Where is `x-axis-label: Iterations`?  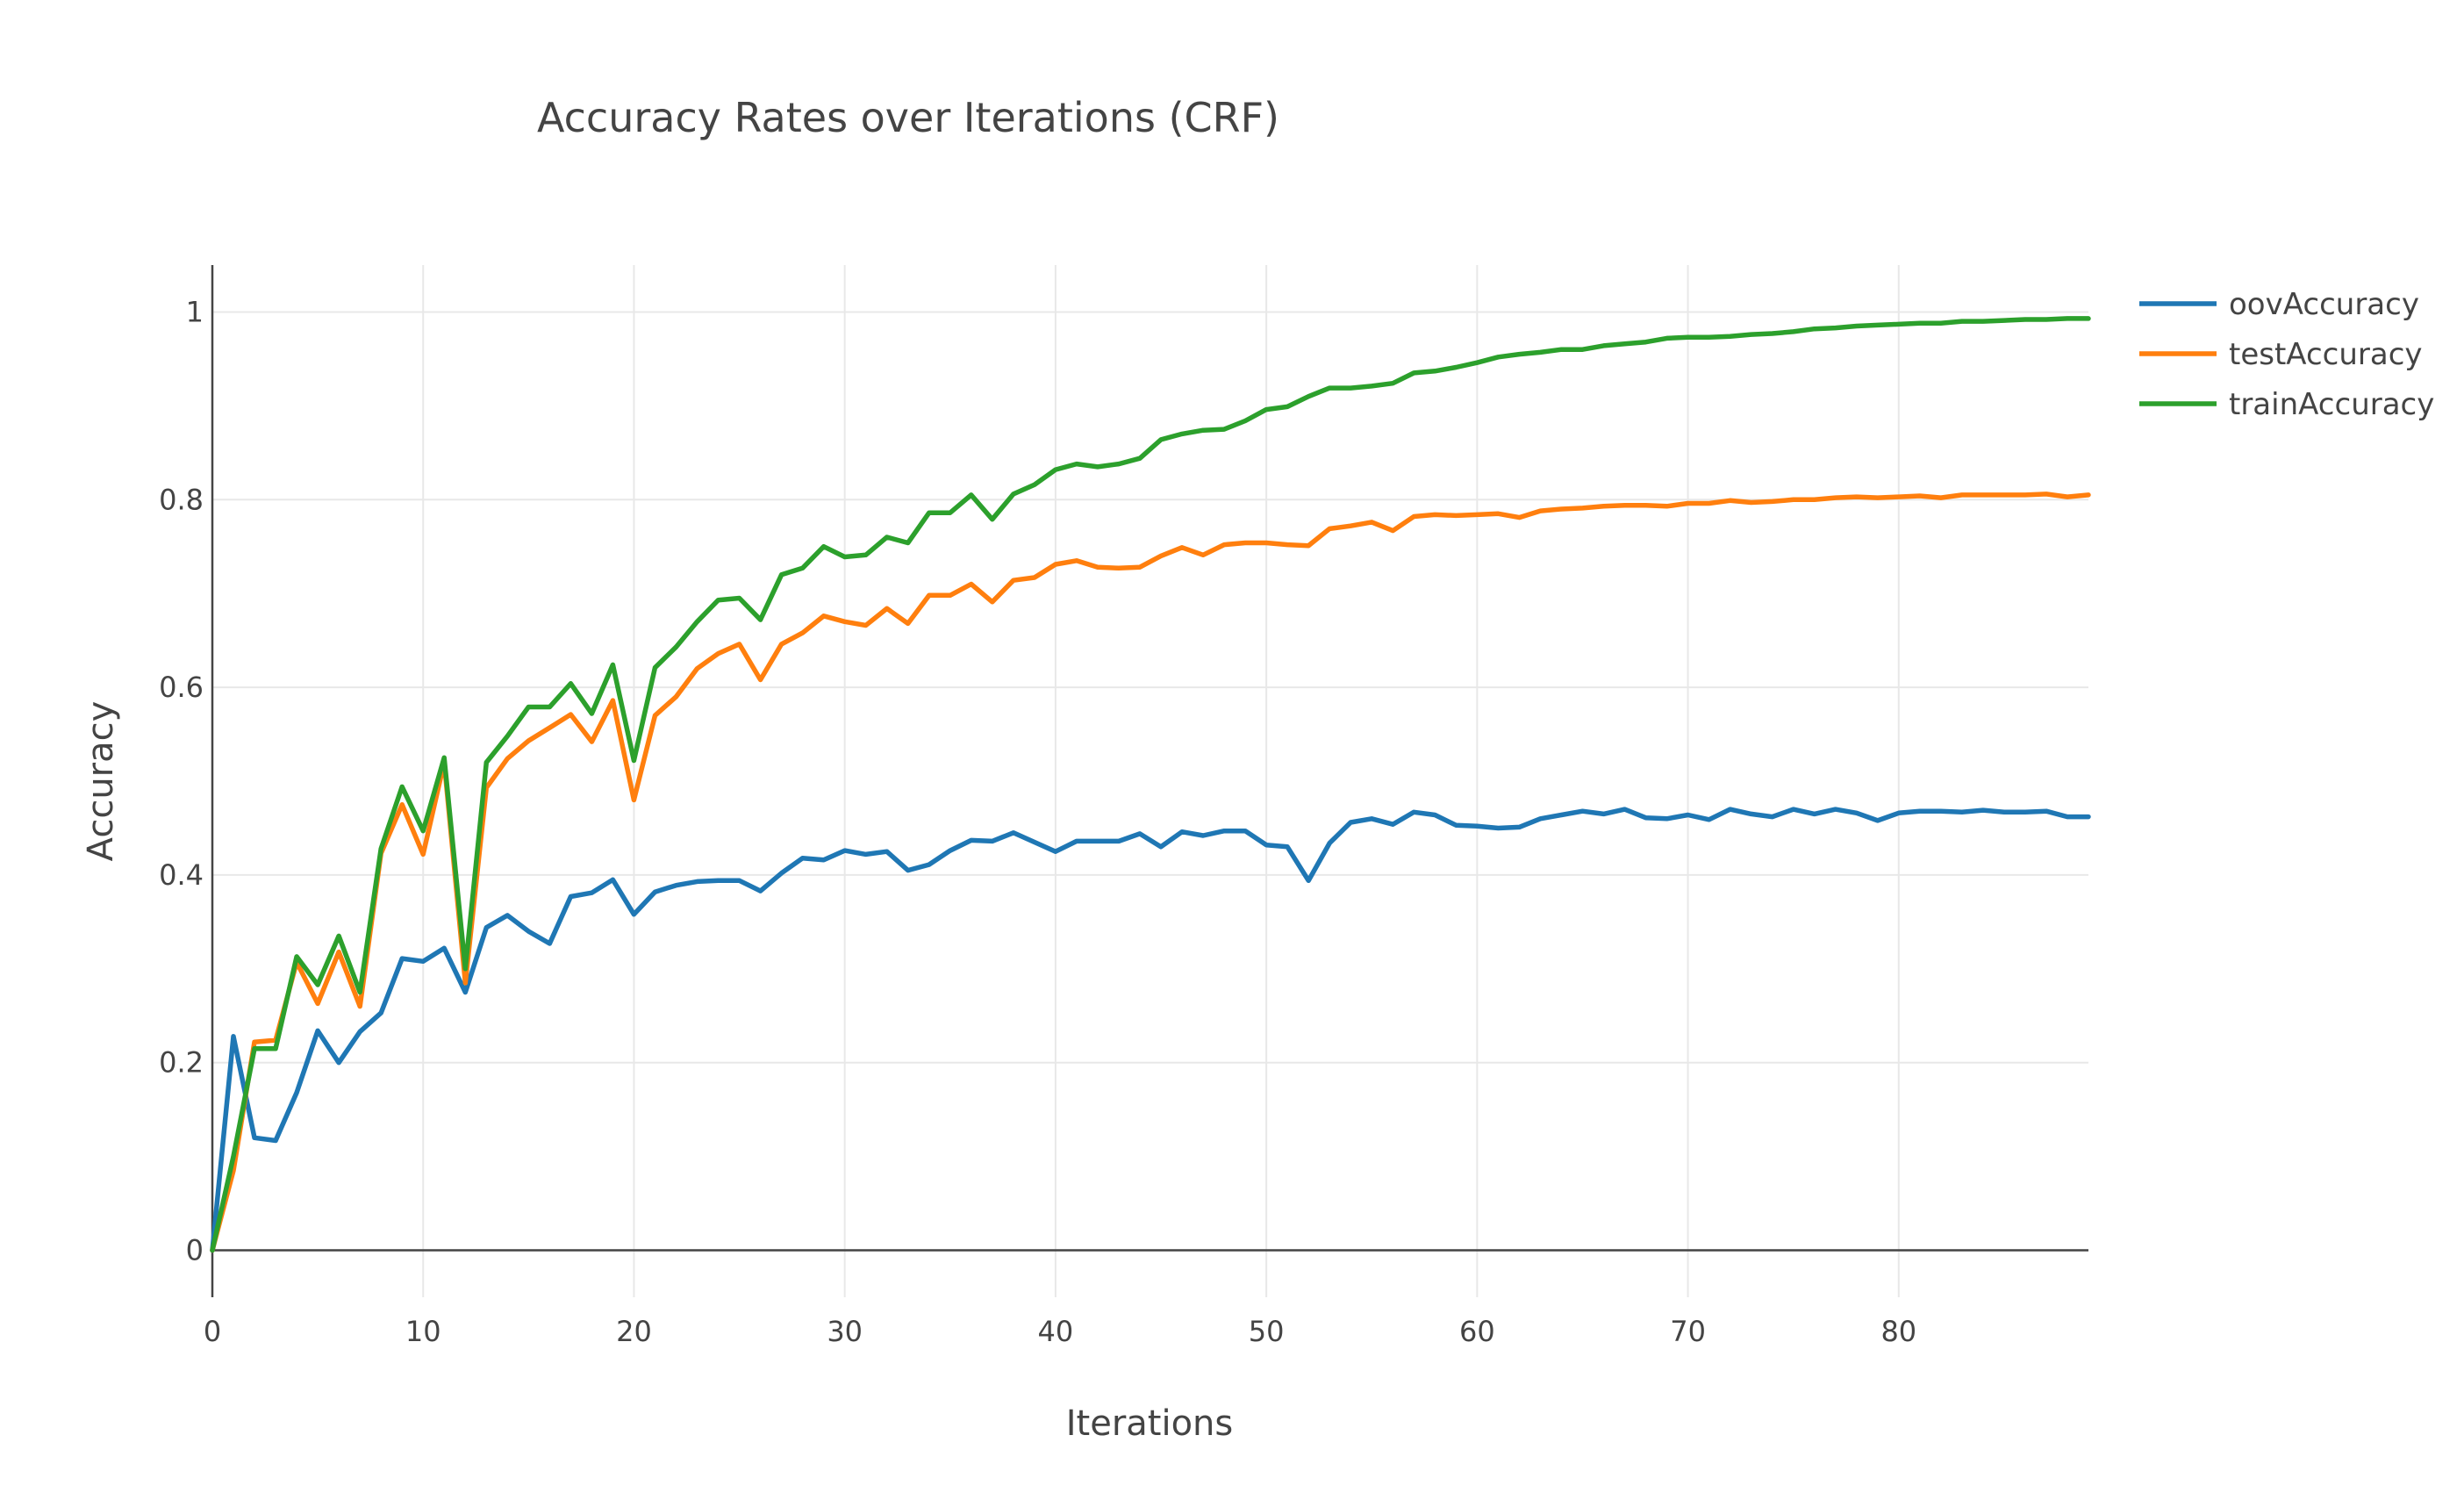
x-axis-label: Iterations is located at coordinates (1150, 1423).